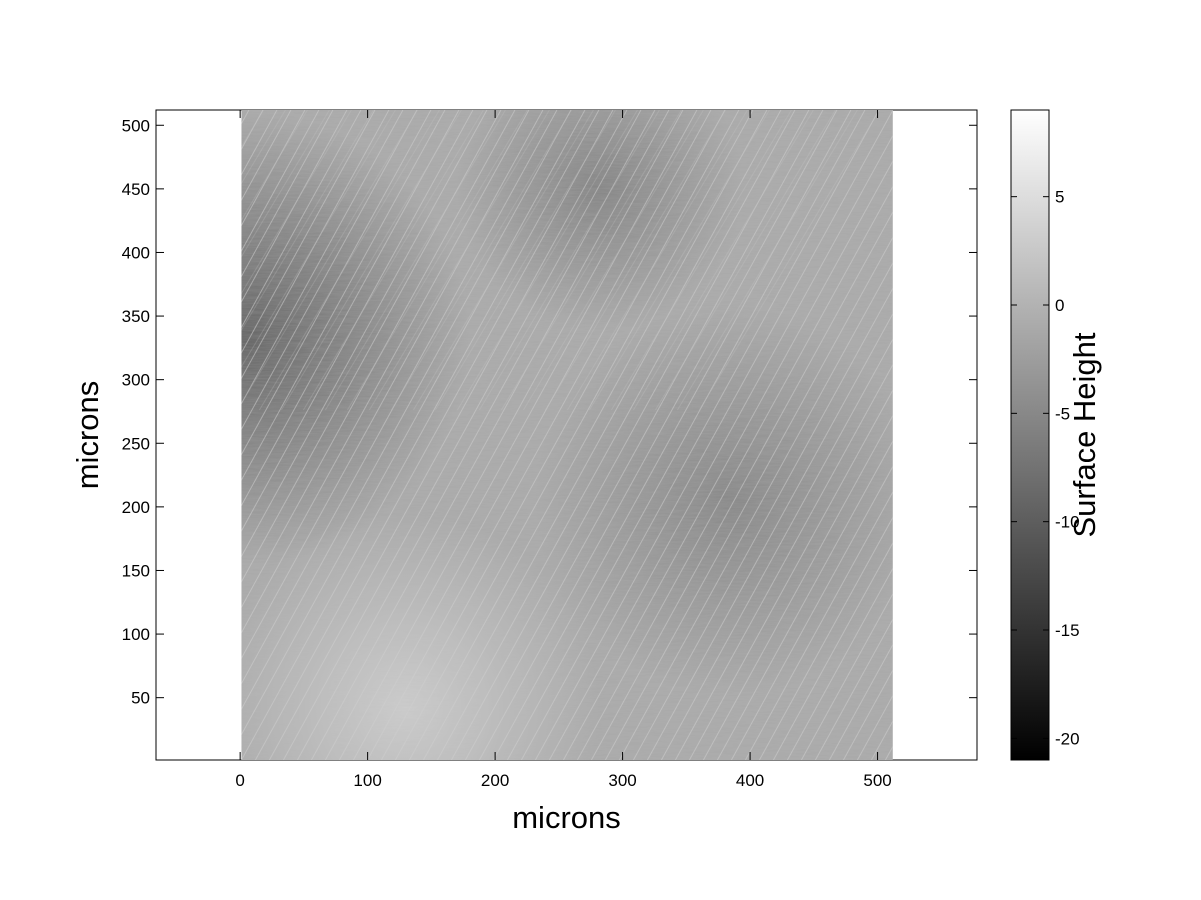  What do you see at coordinates (136, 252) in the screenshot?
I see `y-tick-label: 400` at bounding box center [136, 252].